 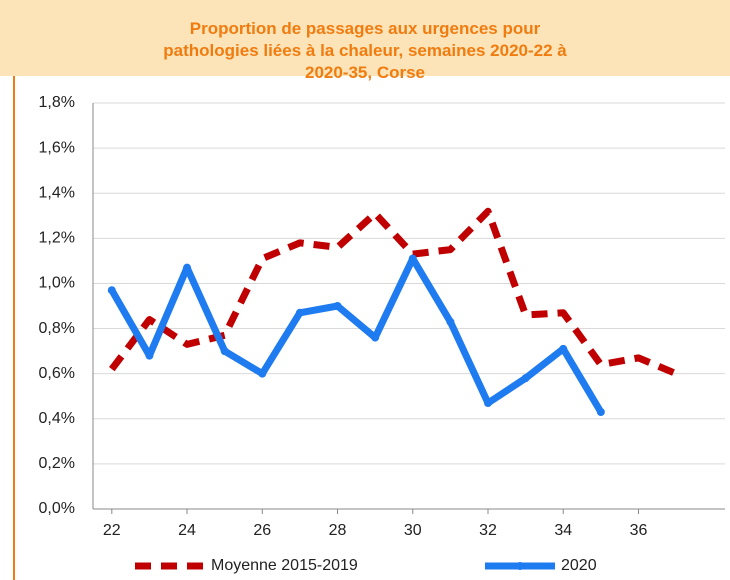 What do you see at coordinates (57, 508) in the screenshot?
I see `y-tick-label: 0,0%` at bounding box center [57, 508].